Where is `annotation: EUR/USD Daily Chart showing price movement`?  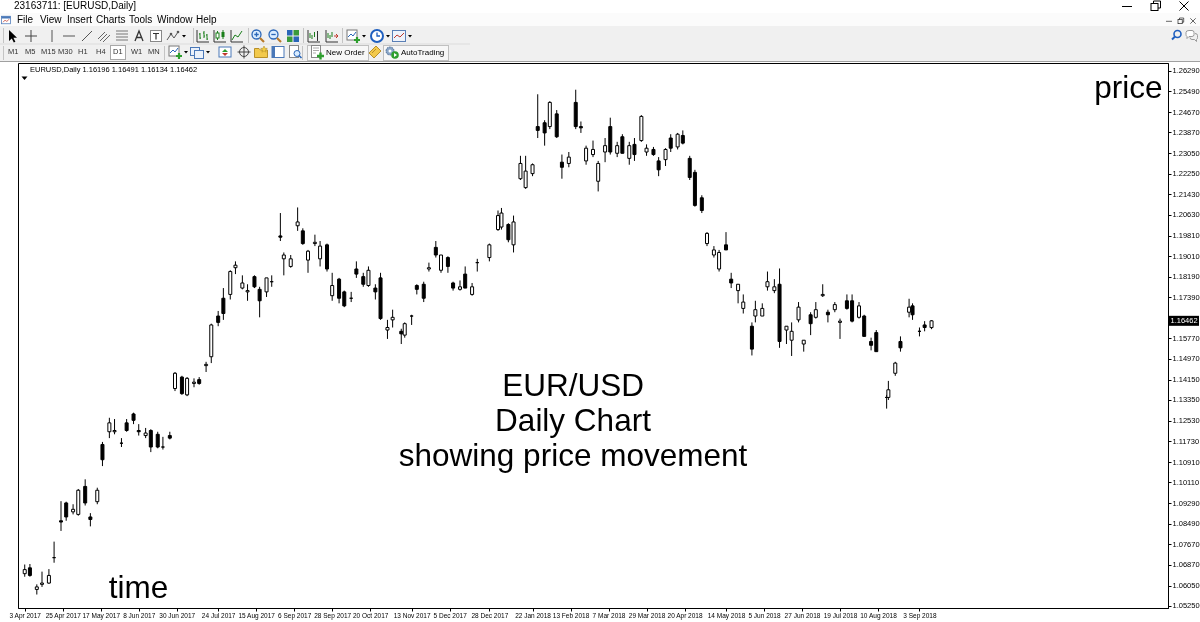 annotation: EUR/USD Daily Chart showing price movement is located at coordinates (573, 420).